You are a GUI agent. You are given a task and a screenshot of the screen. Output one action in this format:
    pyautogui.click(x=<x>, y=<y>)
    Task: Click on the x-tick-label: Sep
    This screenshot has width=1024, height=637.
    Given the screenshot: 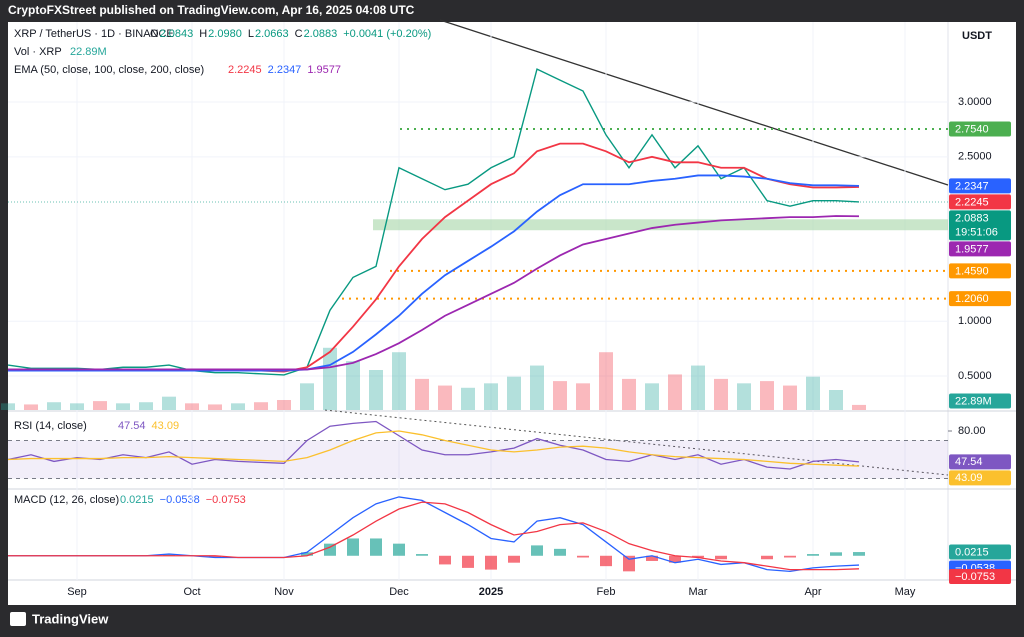 What is the action you would take?
    pyautogui.click(x=77, y=592)
    